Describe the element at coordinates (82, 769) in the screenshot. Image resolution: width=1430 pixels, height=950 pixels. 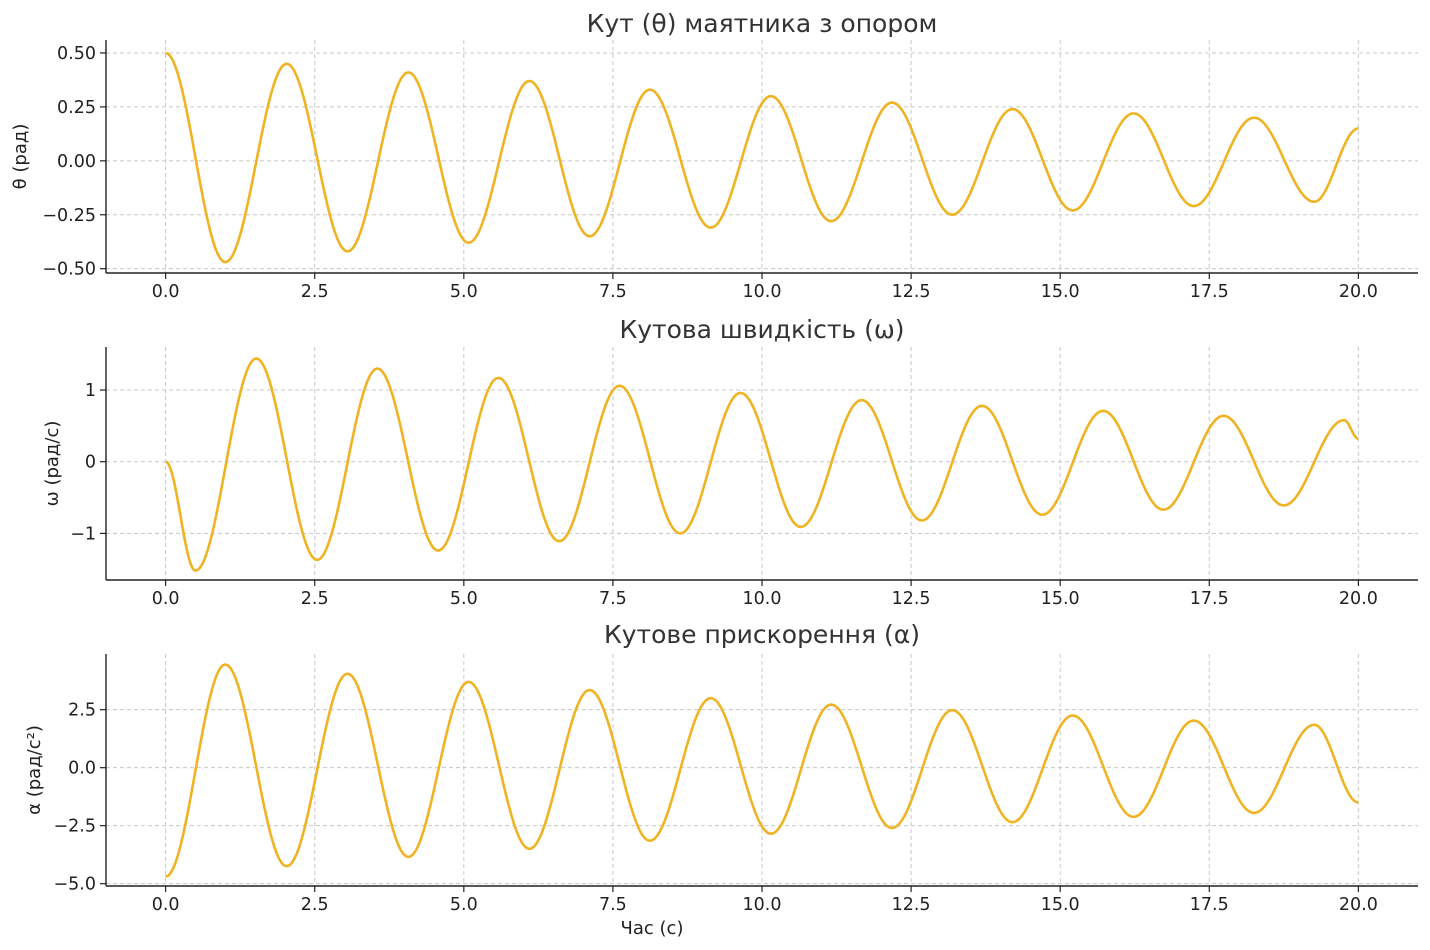
I see `panel3-y-tick-label: 0.0` at that location.